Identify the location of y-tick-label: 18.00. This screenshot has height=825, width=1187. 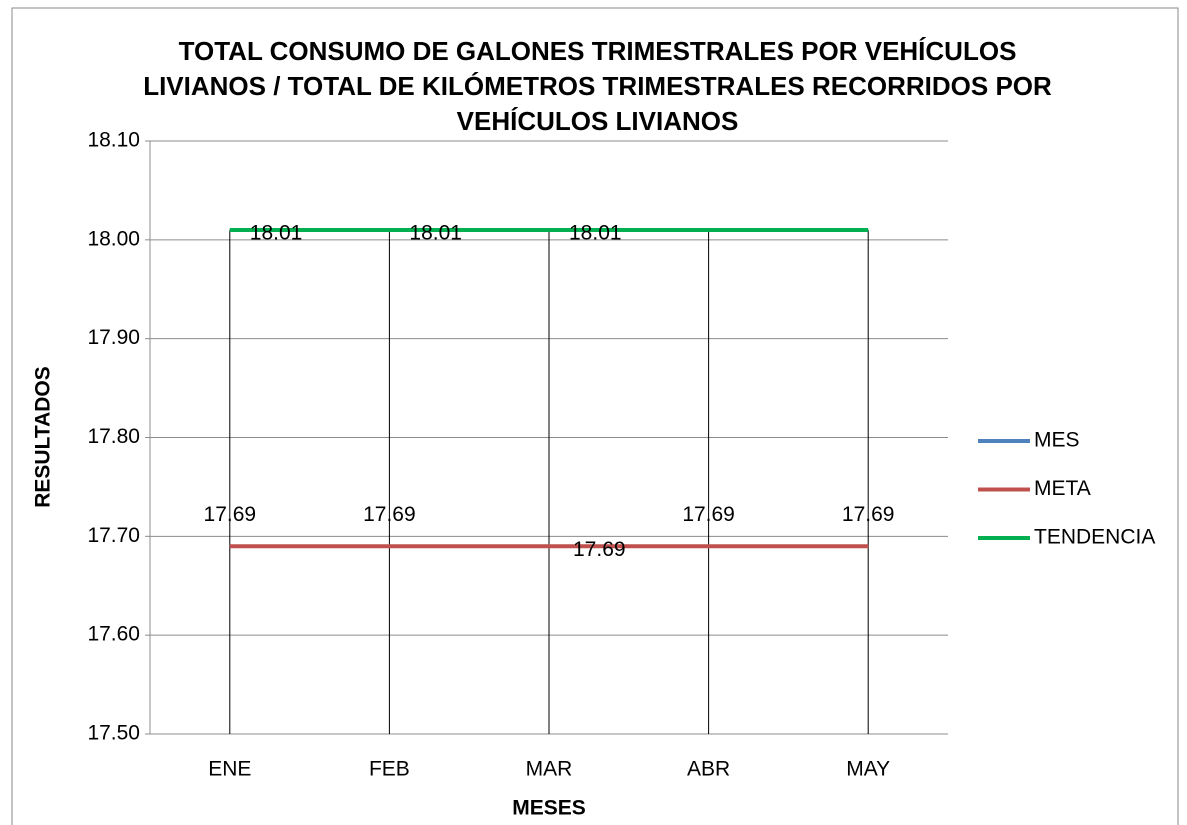
(113, 238).